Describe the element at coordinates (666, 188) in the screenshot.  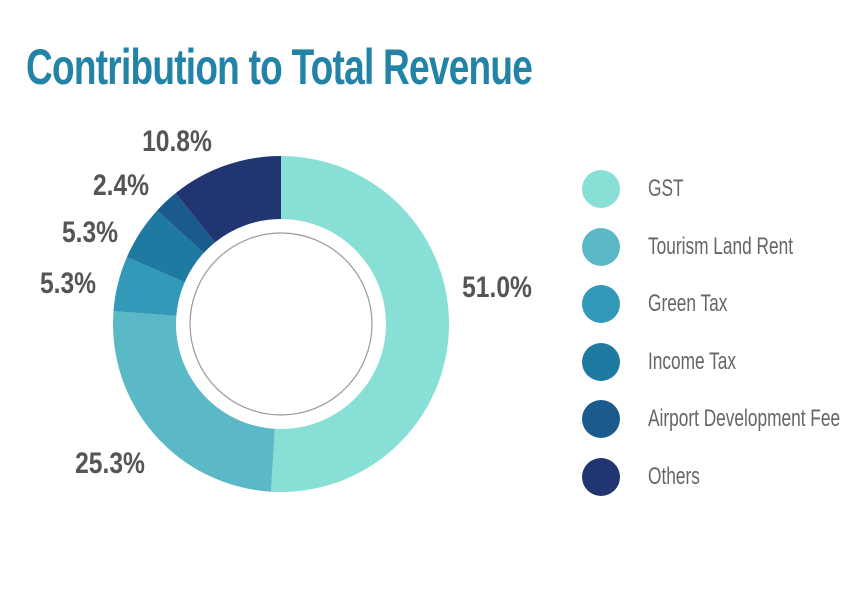
I see `legend-label: GST` at that location.